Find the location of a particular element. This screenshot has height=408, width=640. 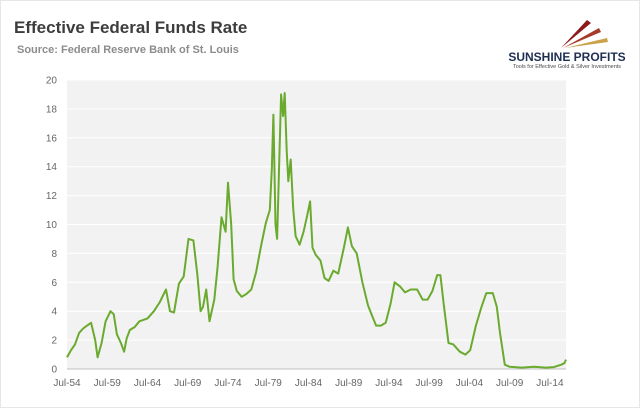

x-tick-label: Jul-94 is located at coordinates (389, 383).